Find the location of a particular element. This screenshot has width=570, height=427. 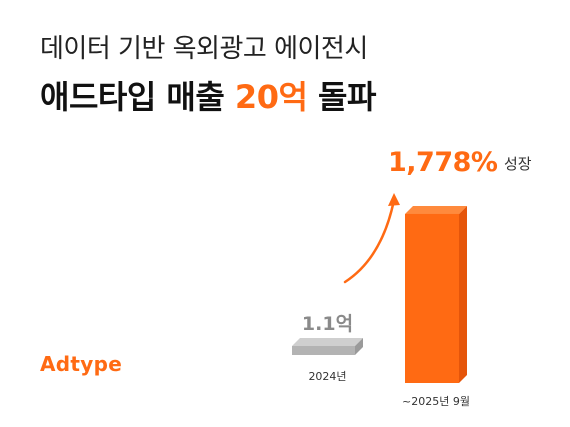

headline-highlight: 20억 is located at coordinates (271, 97).